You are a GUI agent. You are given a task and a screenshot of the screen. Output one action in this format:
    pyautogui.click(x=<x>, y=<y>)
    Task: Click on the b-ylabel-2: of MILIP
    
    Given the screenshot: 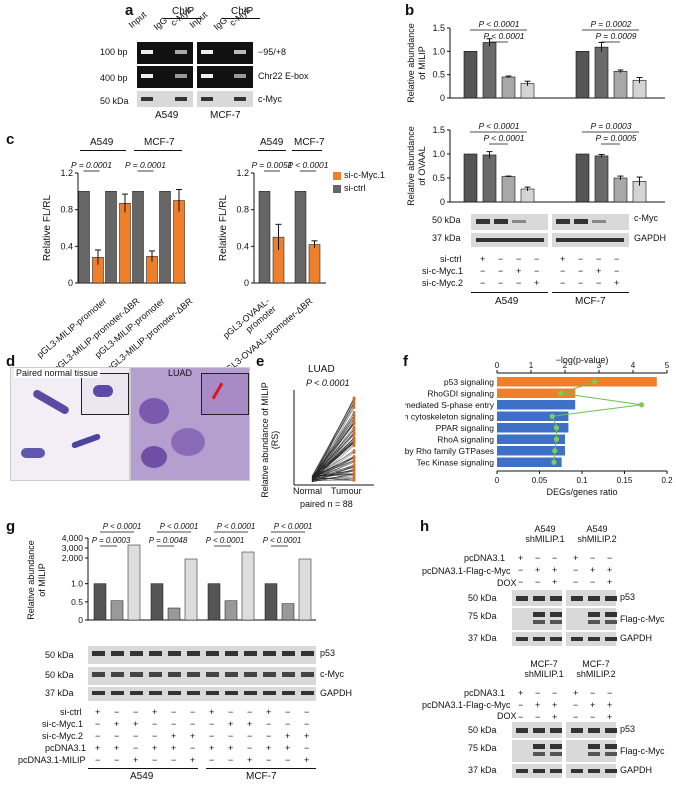 What is the action you would take?
    pyautogui.click(x=422, y=63)
    